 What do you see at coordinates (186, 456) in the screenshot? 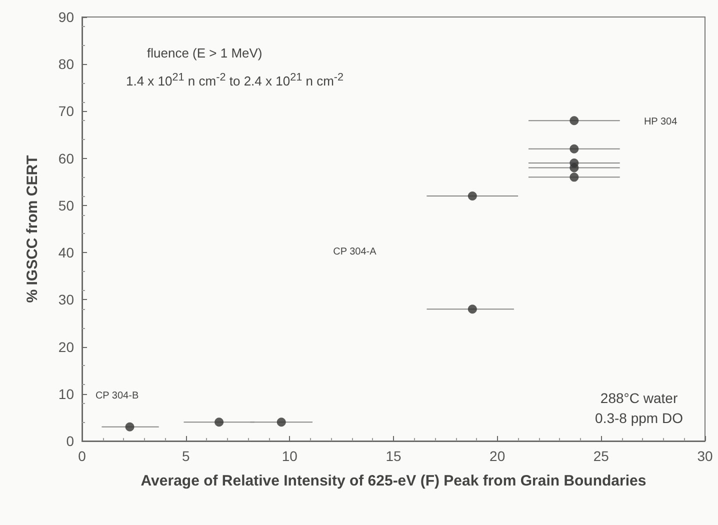
I see `x-tick-label: 5` at bounding box center [186, 456].